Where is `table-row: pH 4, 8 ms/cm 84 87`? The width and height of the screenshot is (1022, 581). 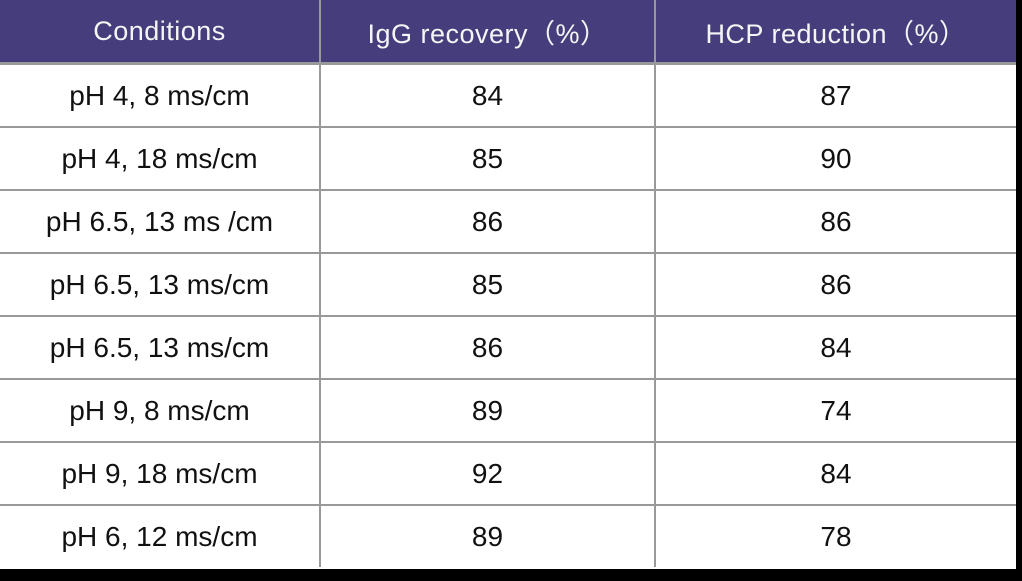
table-row: pH 4, 8 ms/cm 84 87 is located at coordinates (508, 95).